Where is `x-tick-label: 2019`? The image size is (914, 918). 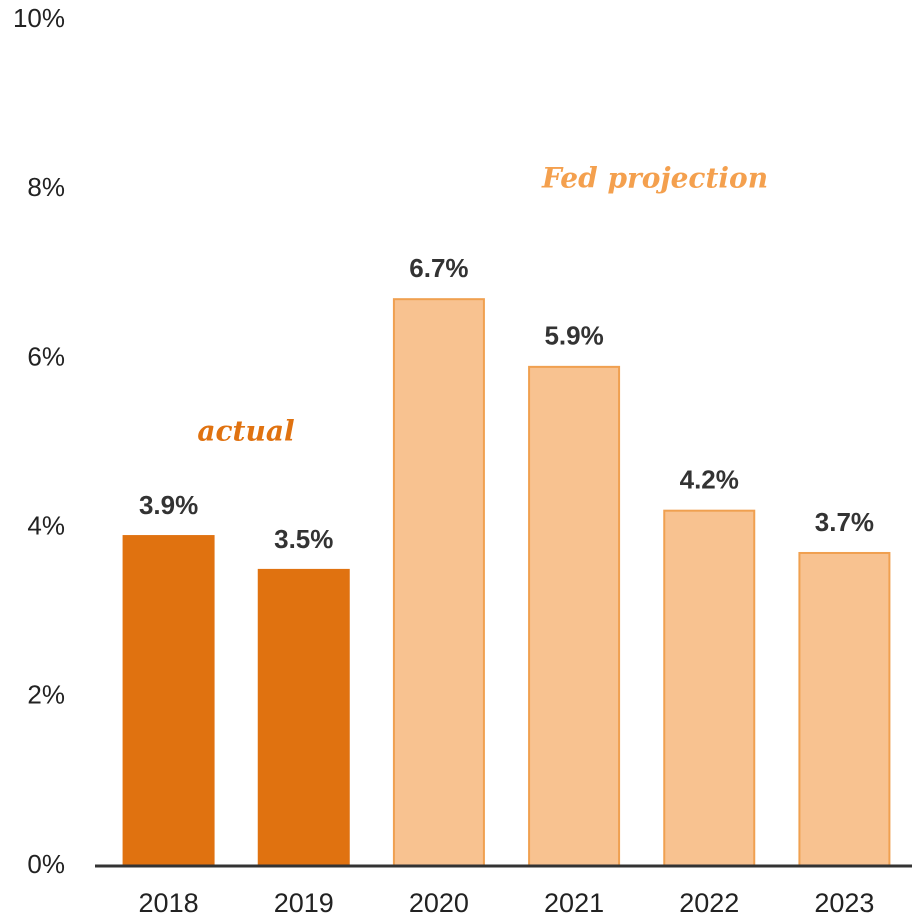
x-tick-label: 2019 is located at coordinates (304, 903).